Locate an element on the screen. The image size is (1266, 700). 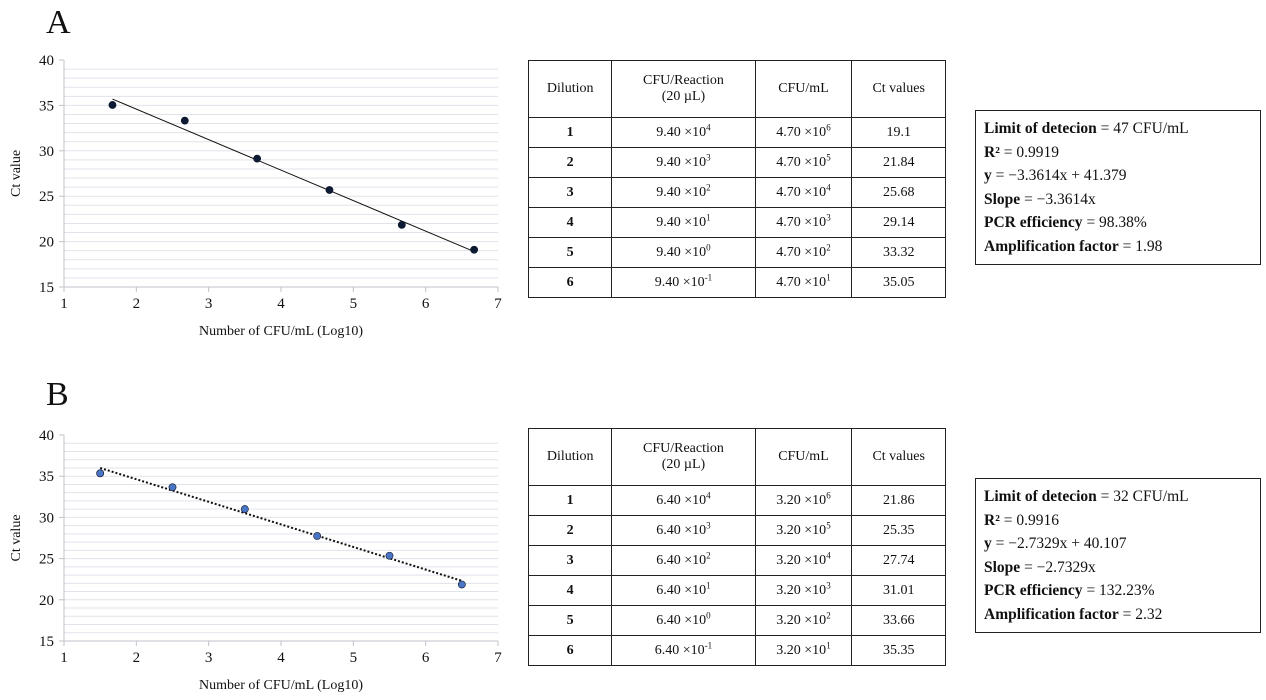
table-row: 3 6.40 ×102 3.20 ×104 27.74 is located at coordinates (736, 560).